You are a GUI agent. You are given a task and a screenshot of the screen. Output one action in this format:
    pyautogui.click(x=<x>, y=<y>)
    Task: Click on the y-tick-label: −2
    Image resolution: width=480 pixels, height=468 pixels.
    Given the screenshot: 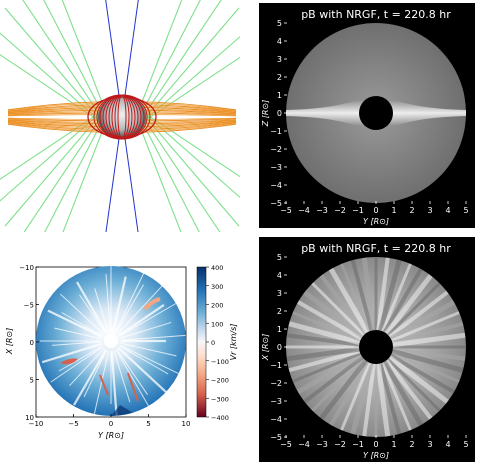 What is the action you would take?
    pyautogui.click(x=276, y=383)
    